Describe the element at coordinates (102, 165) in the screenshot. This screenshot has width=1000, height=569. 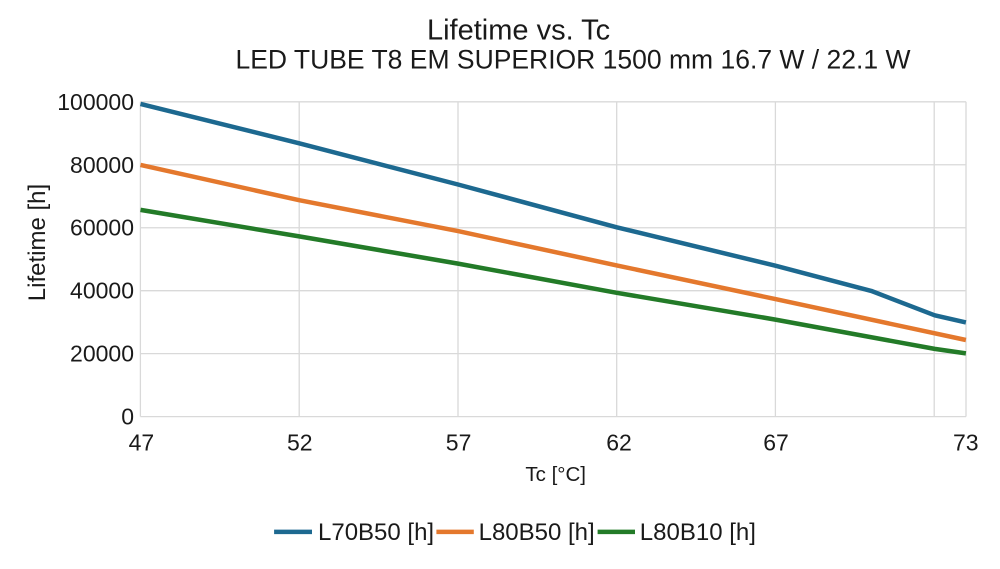
I see `svg-text: 80000` at that location.